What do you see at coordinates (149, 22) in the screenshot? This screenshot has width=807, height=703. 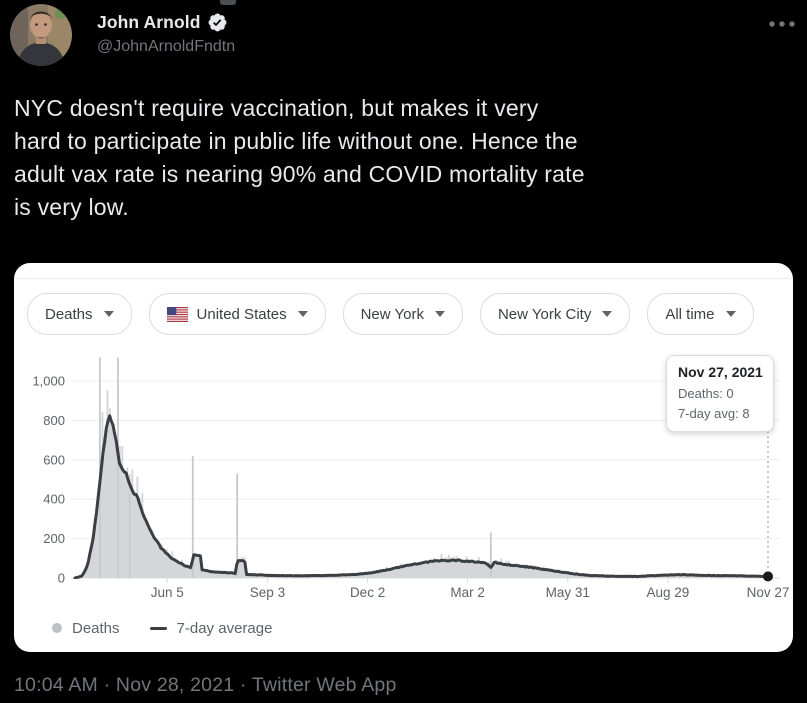 I see `author-name: John Arnold` at bounding box center [149, 22].